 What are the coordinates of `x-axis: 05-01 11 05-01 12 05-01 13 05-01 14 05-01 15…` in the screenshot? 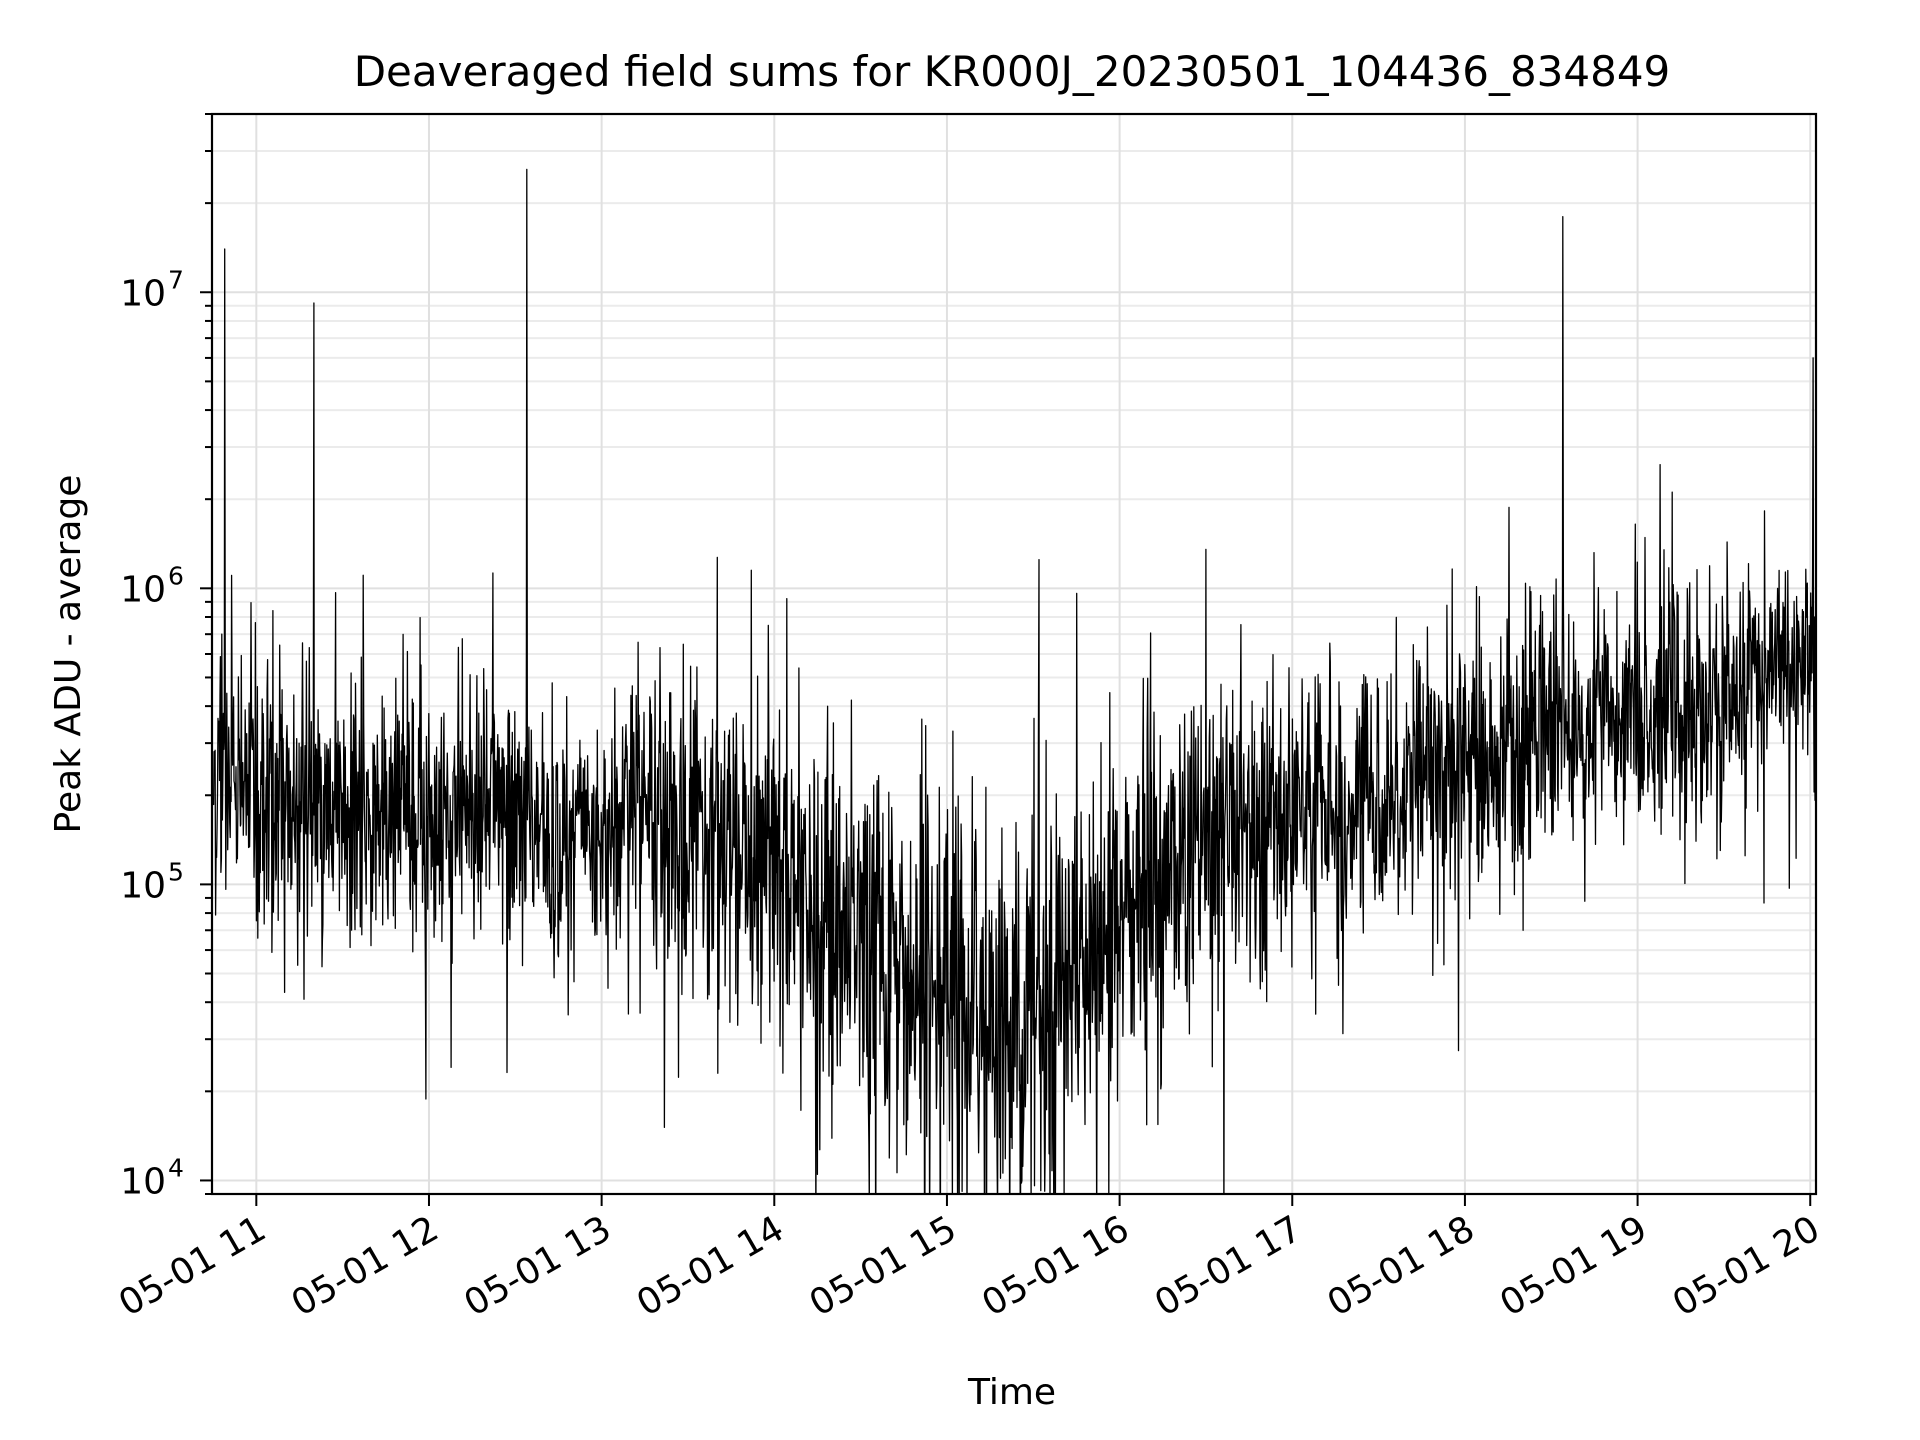 It's located at (969, 1259).